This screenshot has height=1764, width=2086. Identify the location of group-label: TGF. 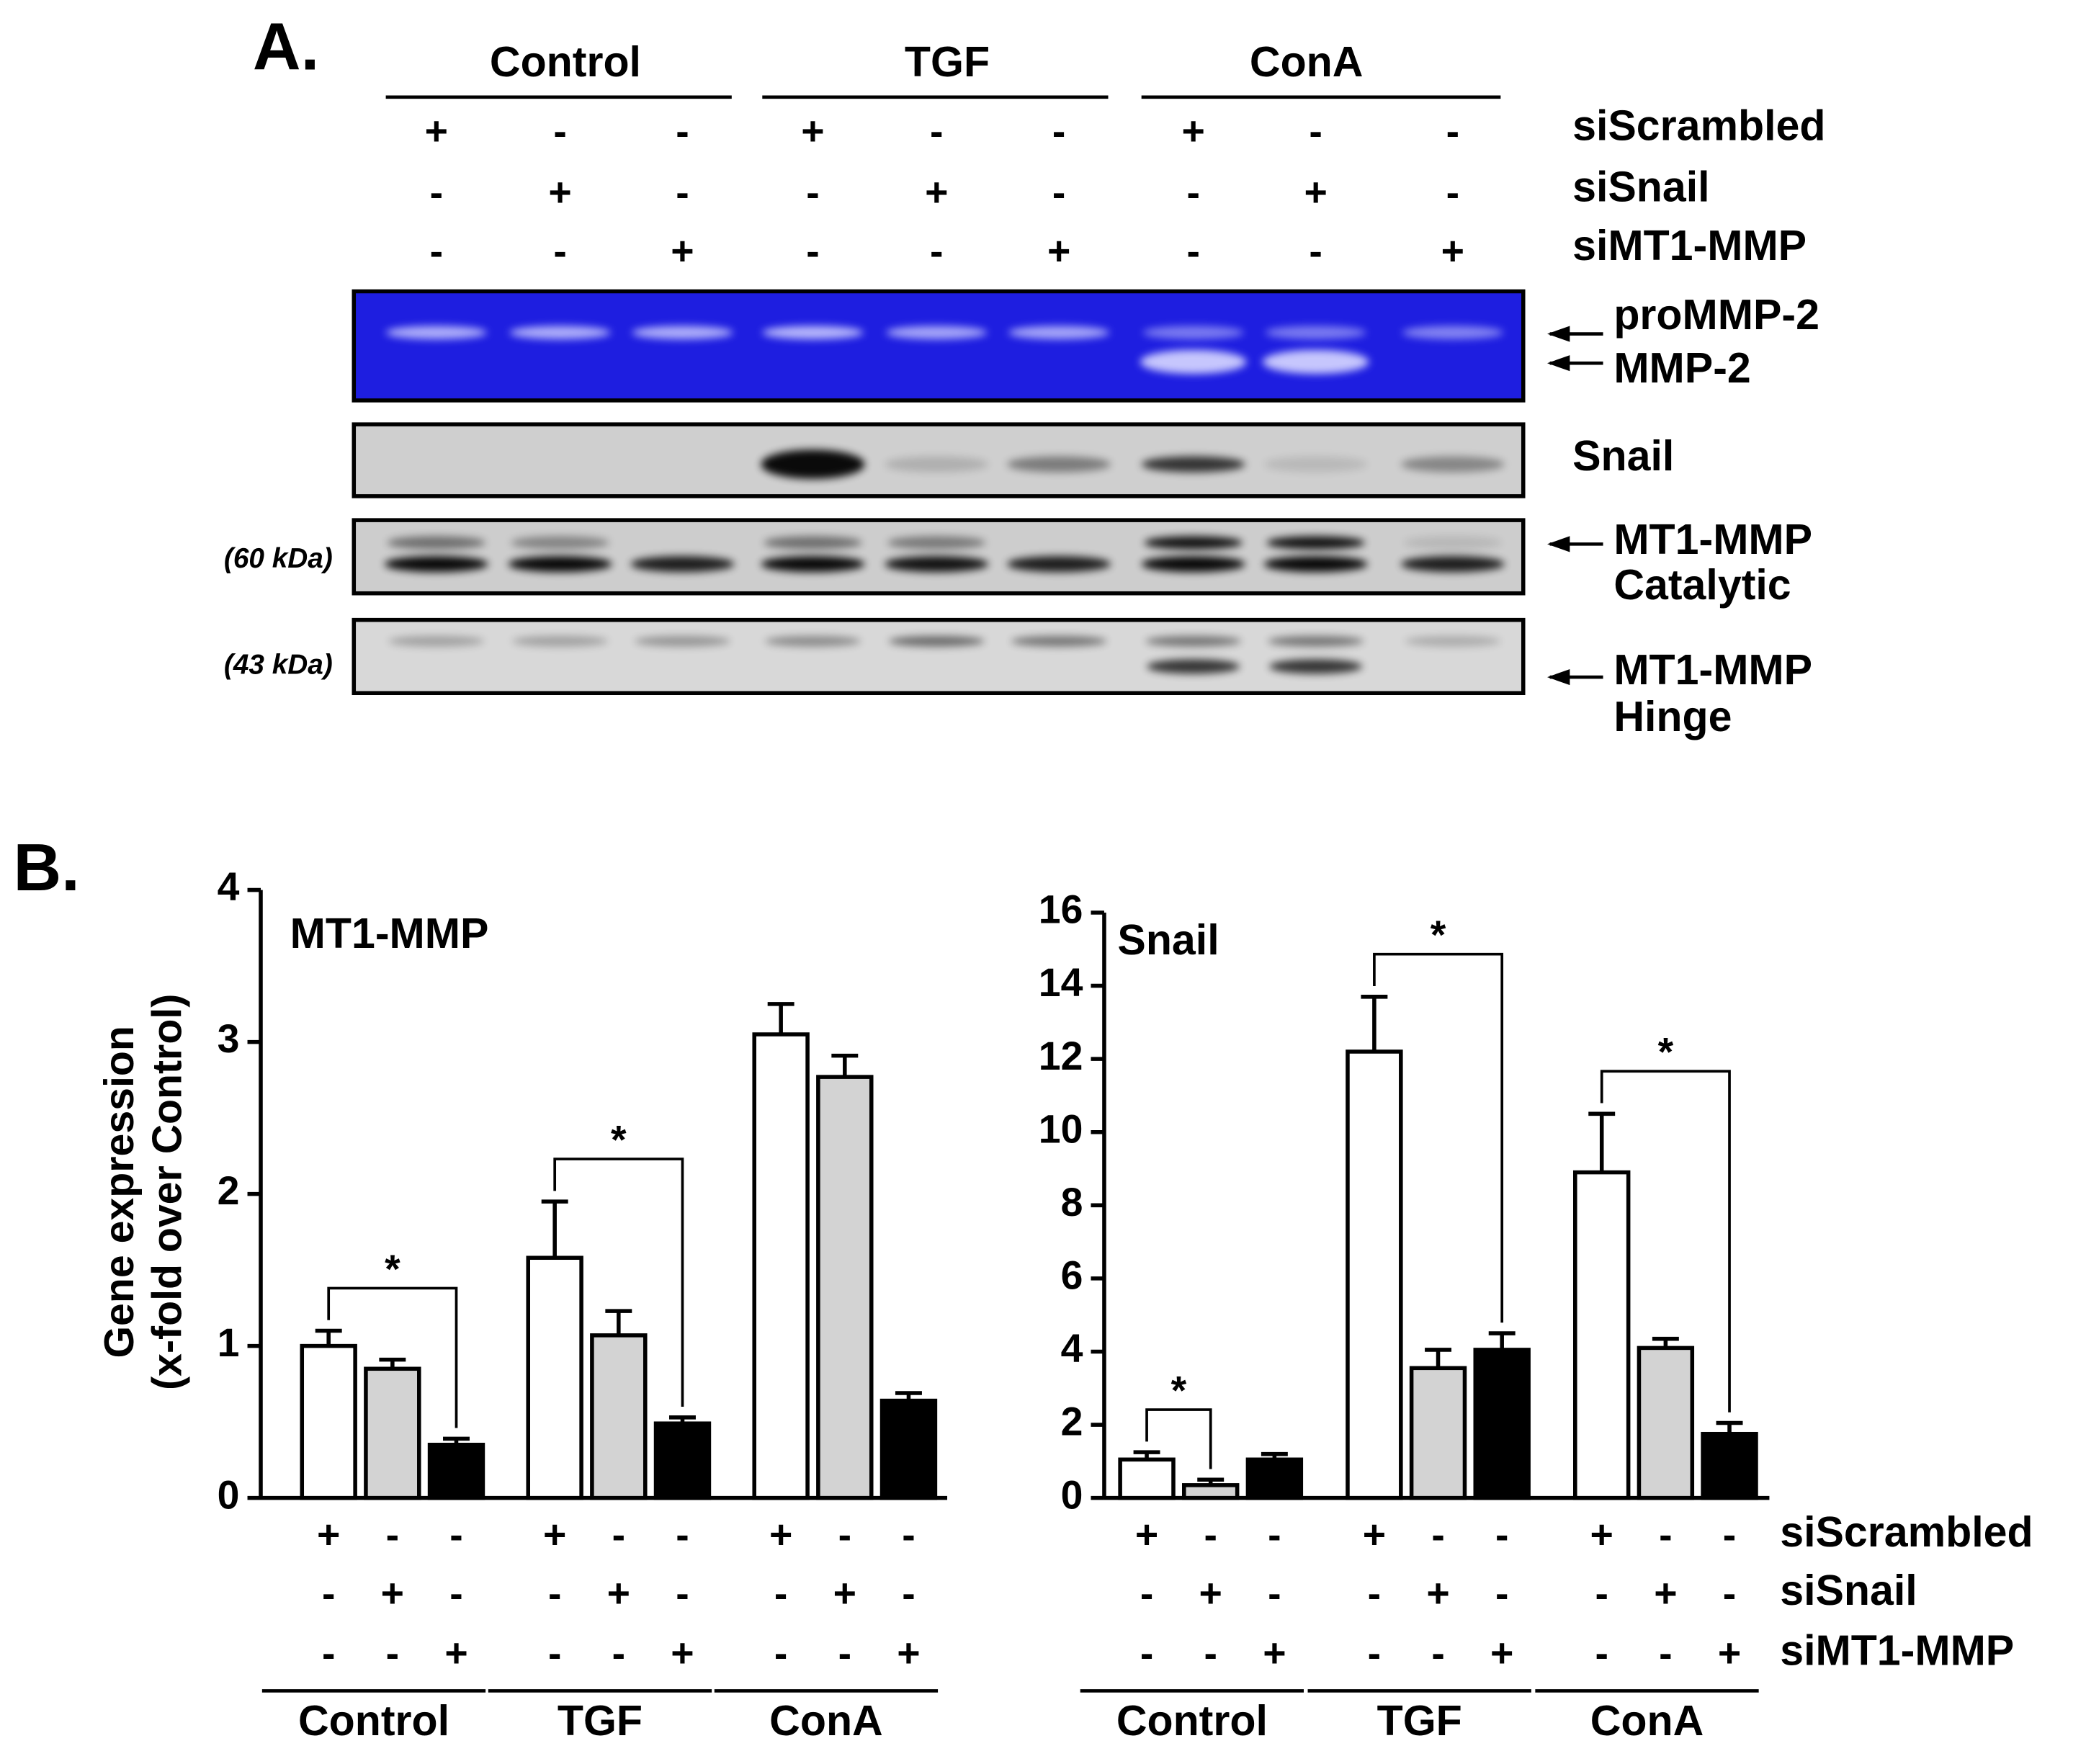
(947, 61).